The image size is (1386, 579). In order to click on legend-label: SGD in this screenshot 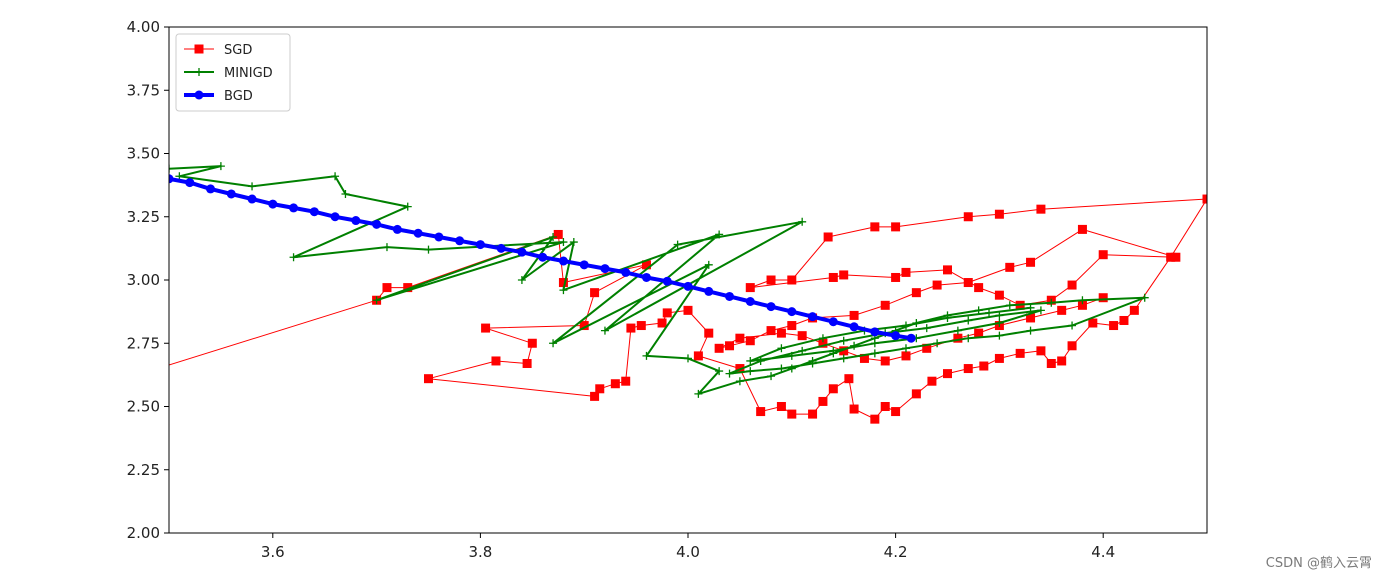, I will do `click(238, 50)`.